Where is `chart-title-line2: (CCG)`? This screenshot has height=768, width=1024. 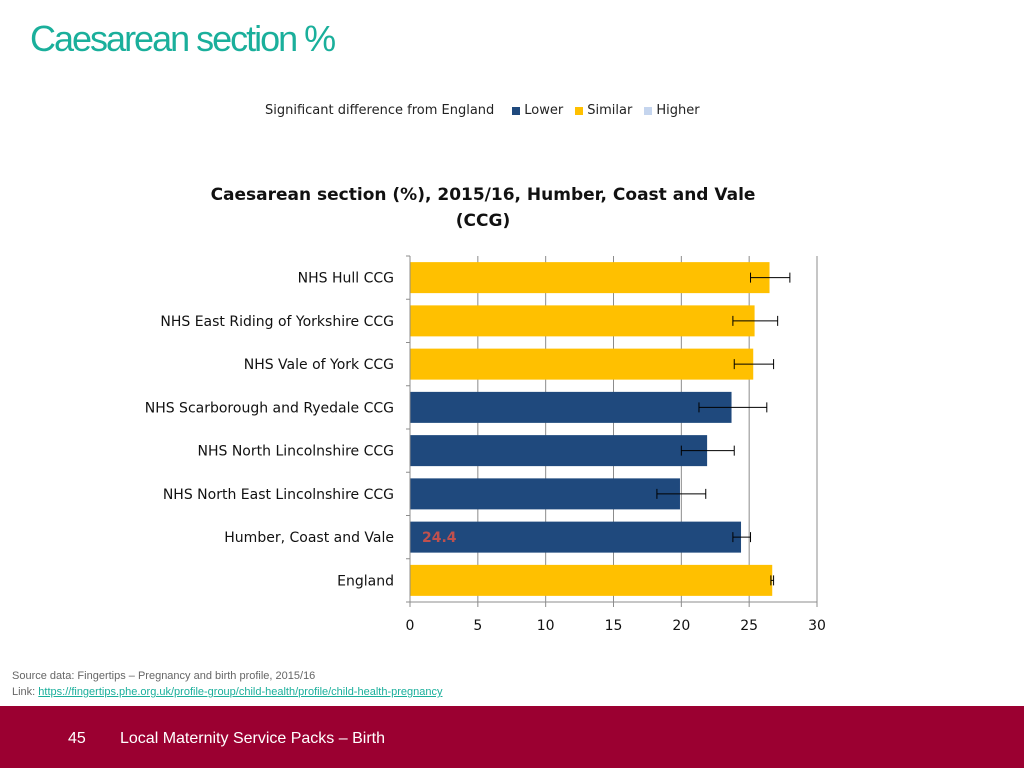 chart-title-line2: (CCG) is located at coordinates (483, 221).